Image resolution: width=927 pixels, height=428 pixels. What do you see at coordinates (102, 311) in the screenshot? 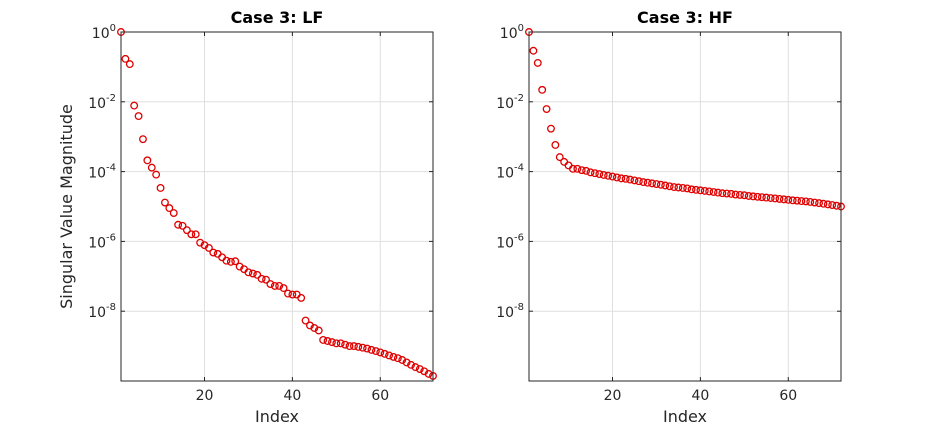
I see `chart-lf-y-tick-label-0: 10⁻⁸` at bounding box center [102, 311].